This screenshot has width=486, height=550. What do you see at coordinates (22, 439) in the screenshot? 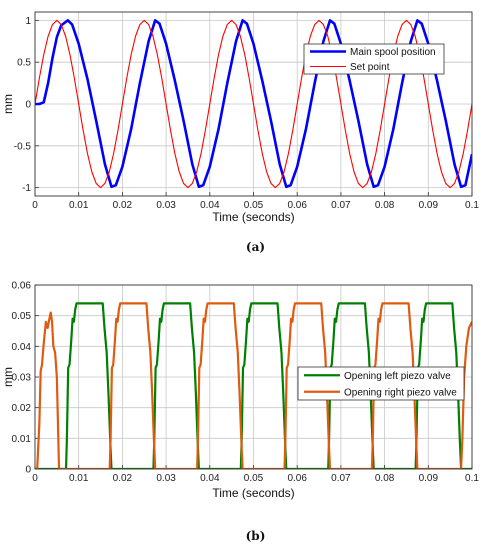
I see `y-tick-label: 0.01` at bounding box center [22, 439].